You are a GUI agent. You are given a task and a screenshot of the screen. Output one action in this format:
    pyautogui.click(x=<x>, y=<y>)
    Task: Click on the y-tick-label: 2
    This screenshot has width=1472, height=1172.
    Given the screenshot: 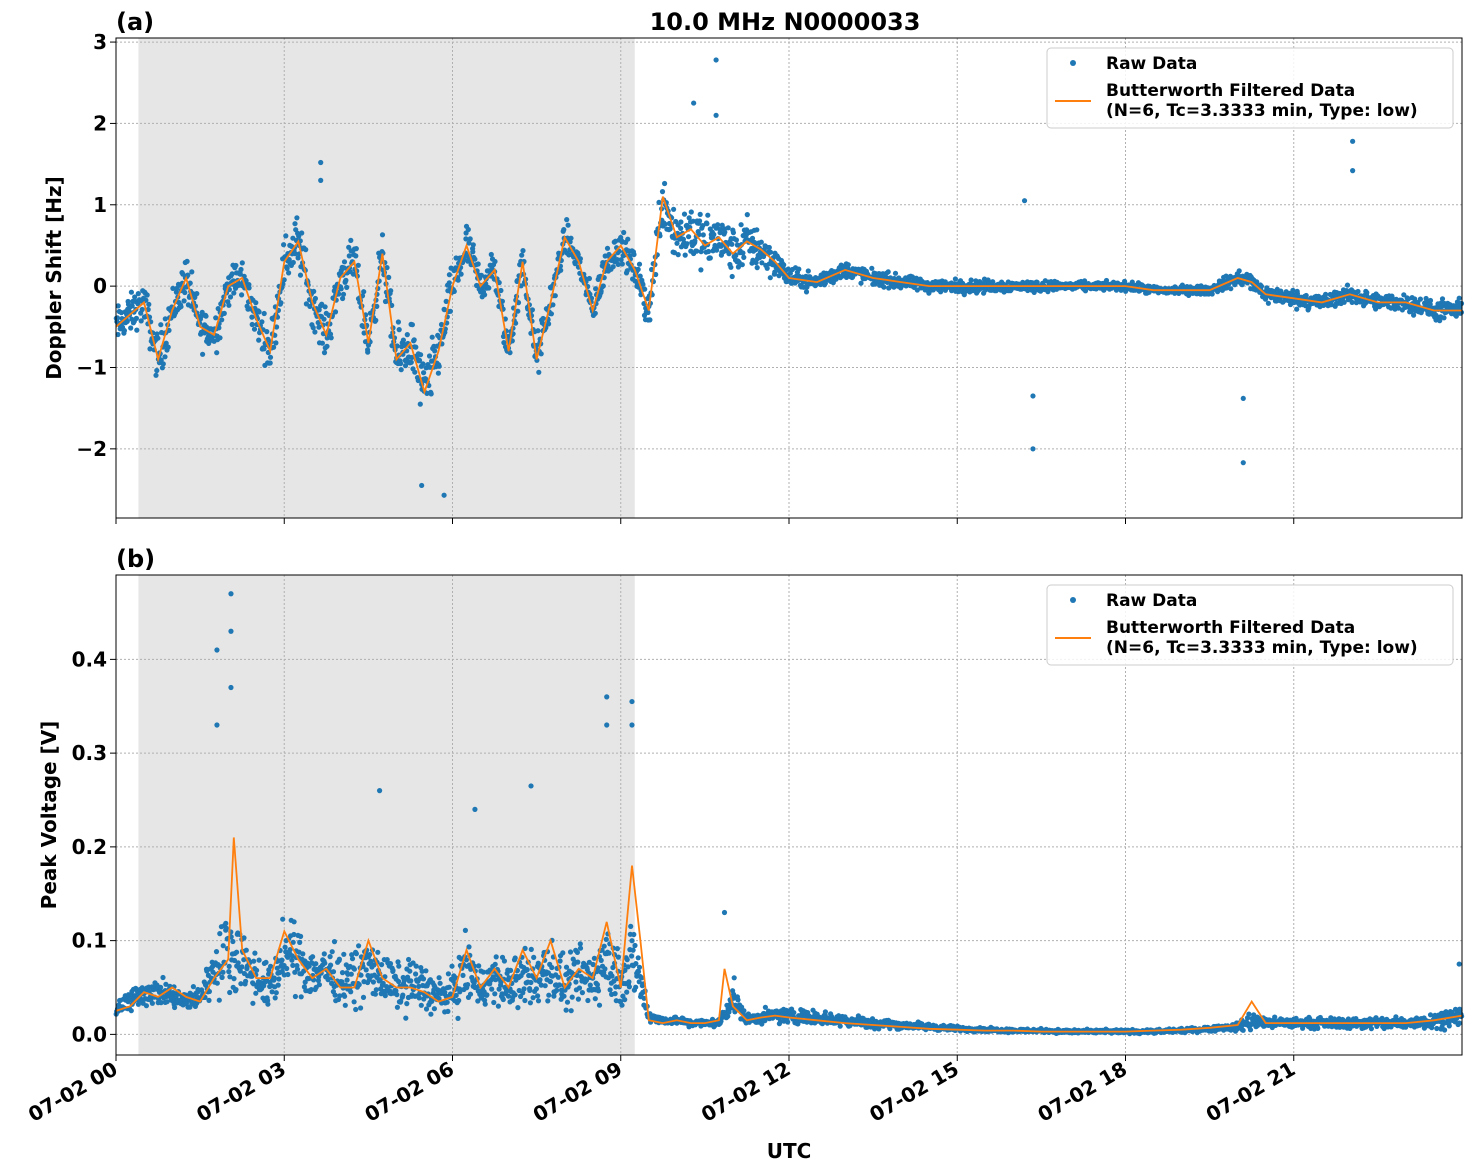 What is the action you would take?
    pyautogui.click(x=100, y=123)
    